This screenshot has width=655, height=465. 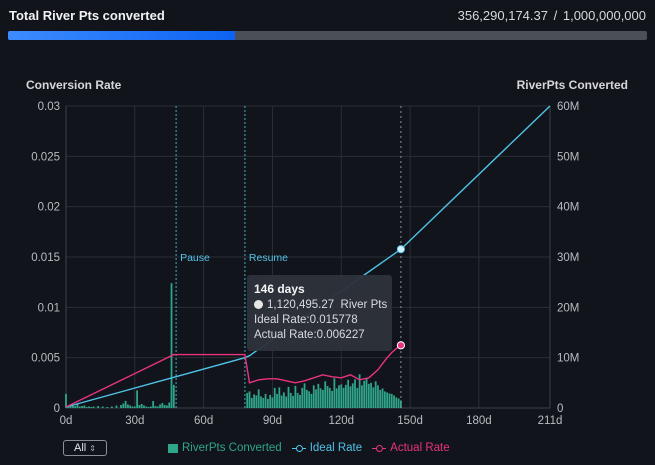 I want to click on legend-ideal-swatch, so click(x=298, y=448).